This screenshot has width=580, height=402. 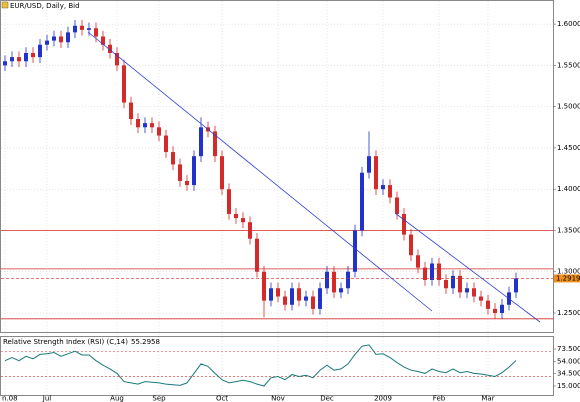 I want to click on x-tick-label: 2009, so click(x=383, y=398).